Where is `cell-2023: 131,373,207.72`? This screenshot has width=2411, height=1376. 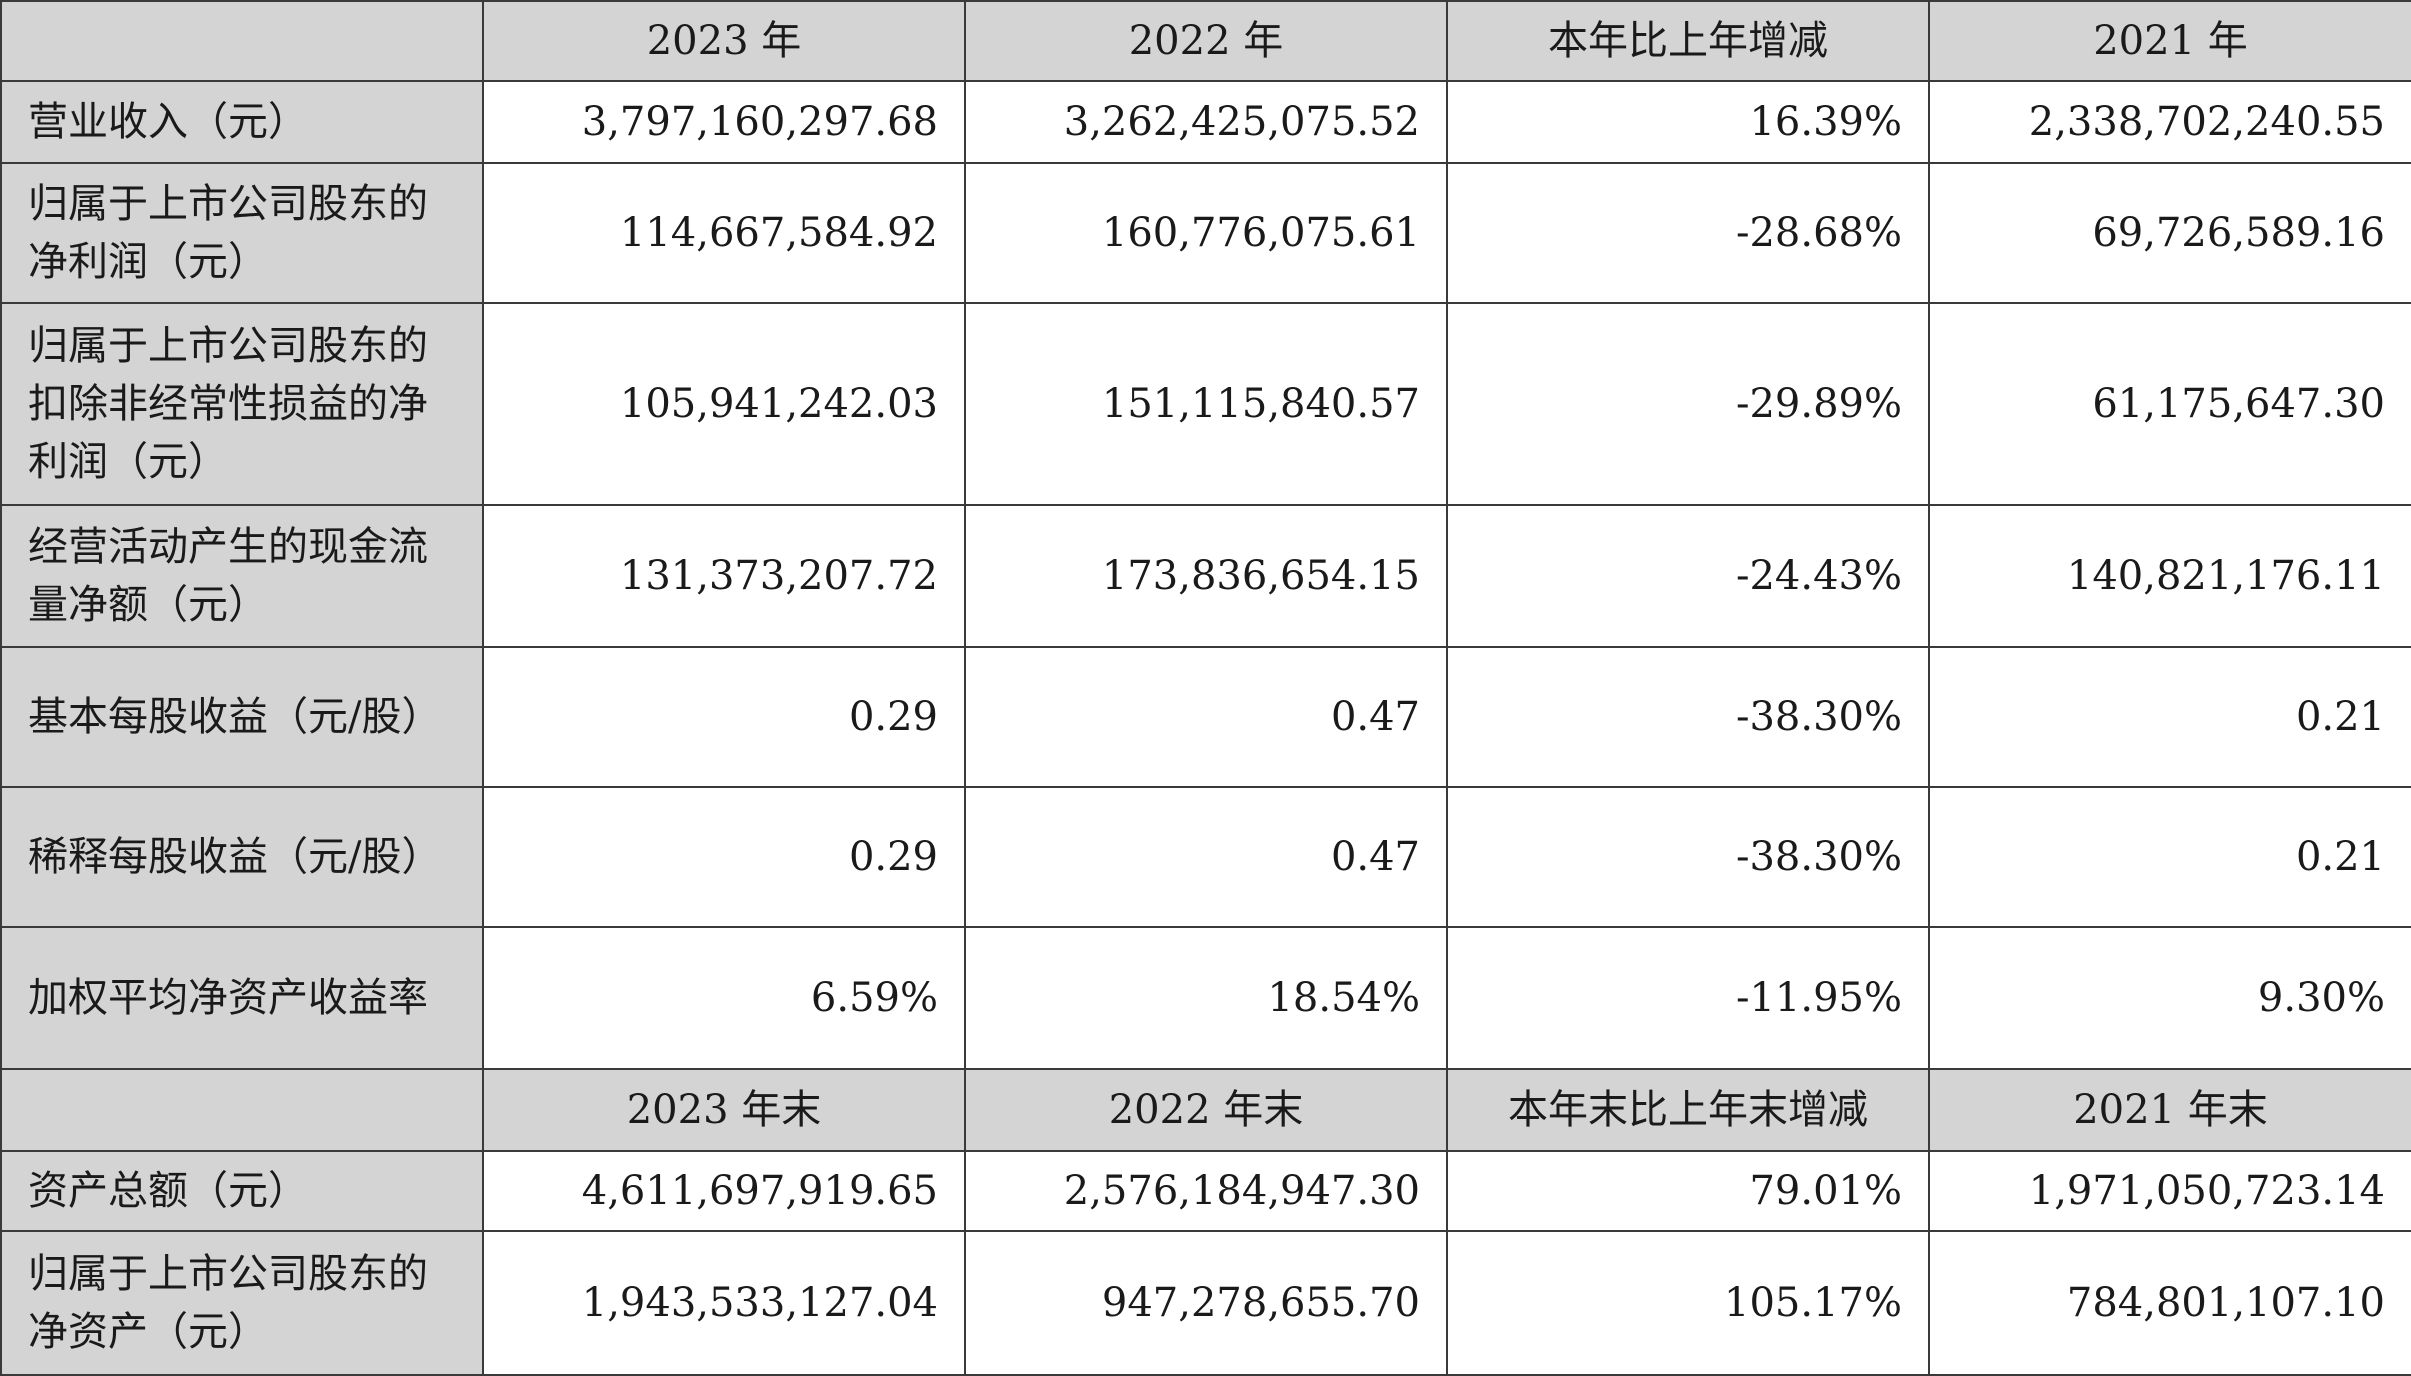 cell-2023: 131,373,207.72 is located at coordinates (724, 576).